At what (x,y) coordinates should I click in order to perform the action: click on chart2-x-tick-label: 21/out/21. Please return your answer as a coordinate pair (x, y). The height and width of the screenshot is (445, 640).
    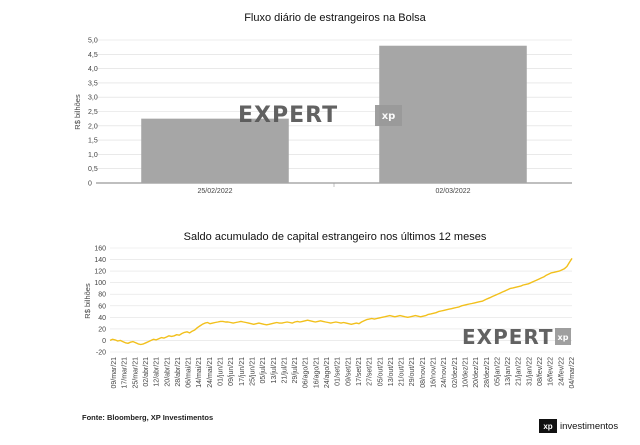
    Looking at the image, I should click on (402, 371).